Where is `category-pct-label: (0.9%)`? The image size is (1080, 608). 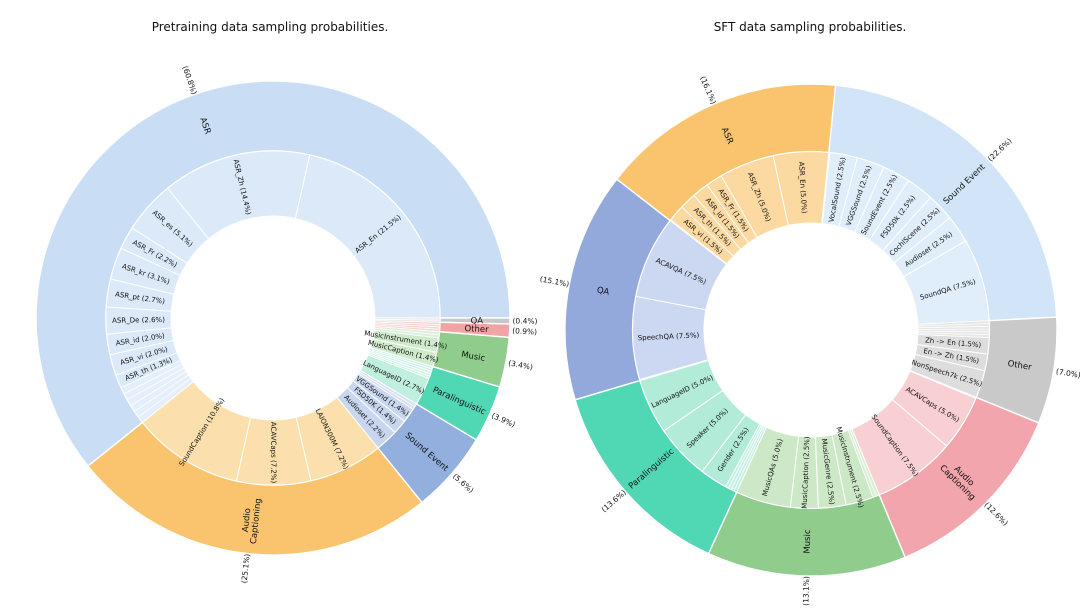
category-pct-label: (0.9%) is located at coordinates (524, 331).